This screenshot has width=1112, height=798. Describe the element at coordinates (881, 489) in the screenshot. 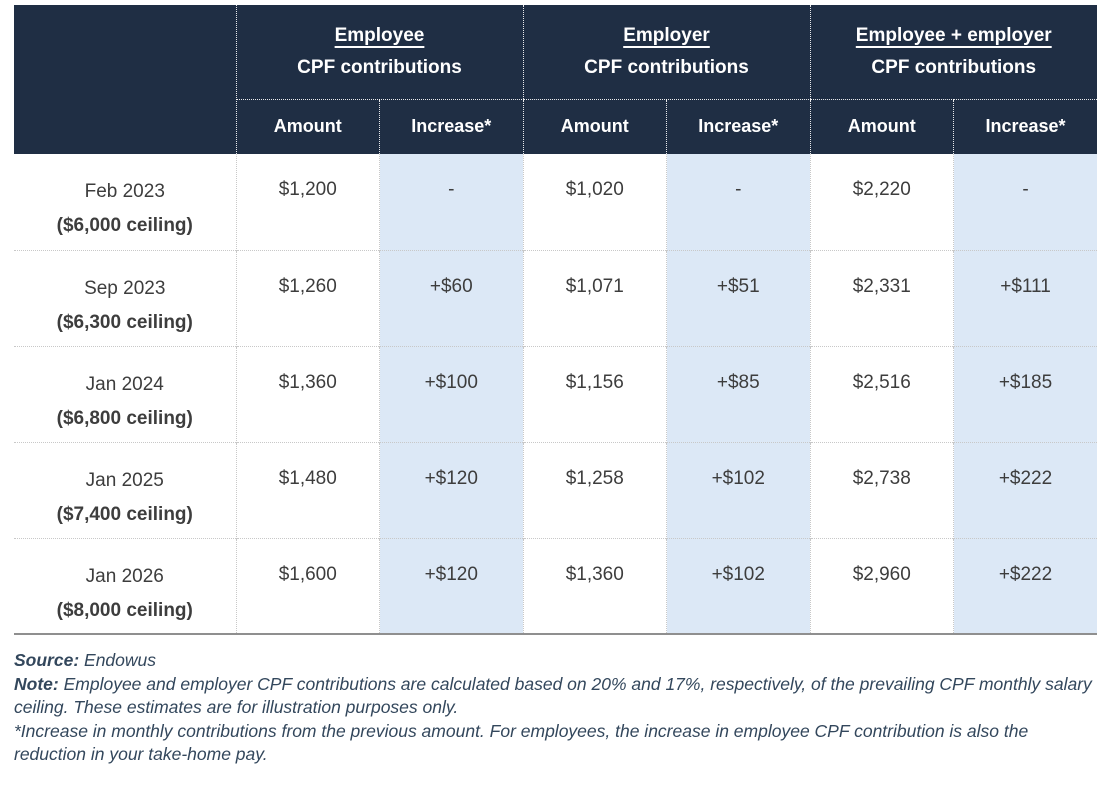

I see `cell-value: $2,738` at that location.